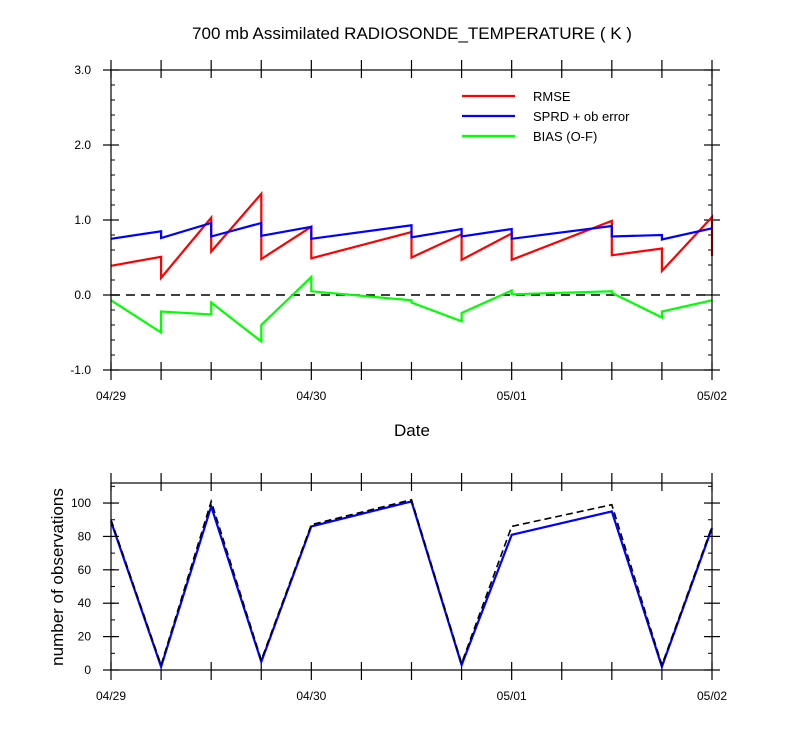 This screenshot has height=755, width=800. I want to click on y-tick-label: 0, so click(87, 670).